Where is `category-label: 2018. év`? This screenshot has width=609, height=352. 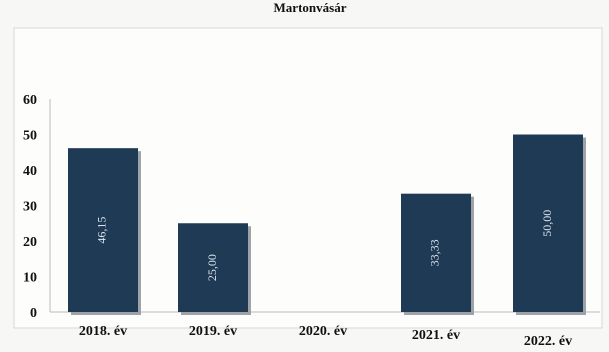
category-label: 2018. év is located at coordinates (103, 331).